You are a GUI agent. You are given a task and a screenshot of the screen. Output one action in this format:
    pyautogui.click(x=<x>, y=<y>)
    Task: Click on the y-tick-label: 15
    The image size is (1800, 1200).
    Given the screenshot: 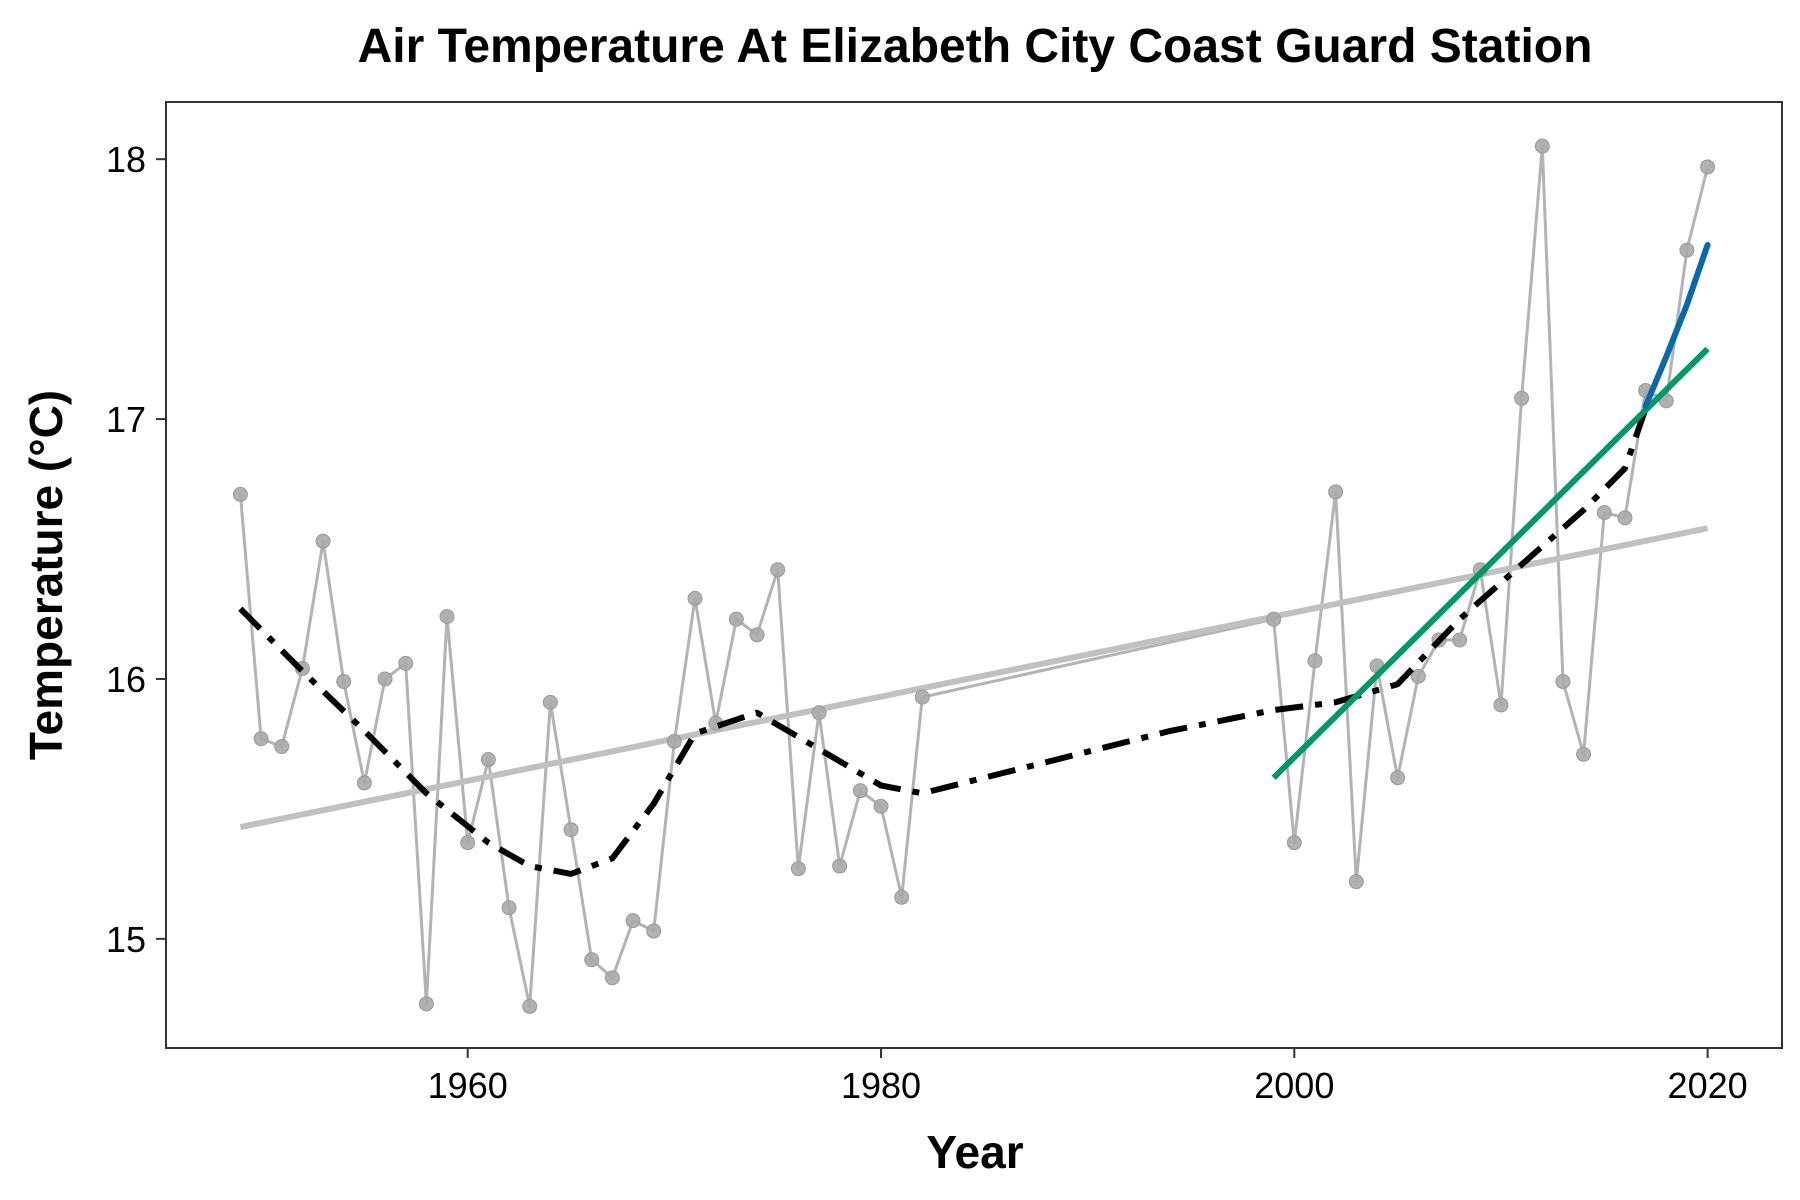 What is the action you would take?
    pyautogui.click(x=126, y=939)
    